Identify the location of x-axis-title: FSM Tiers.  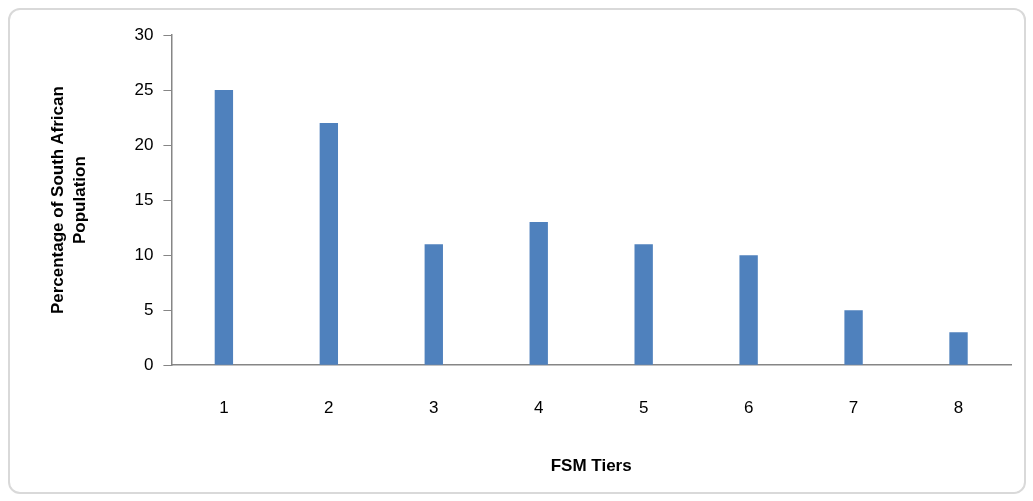
(591, 466).